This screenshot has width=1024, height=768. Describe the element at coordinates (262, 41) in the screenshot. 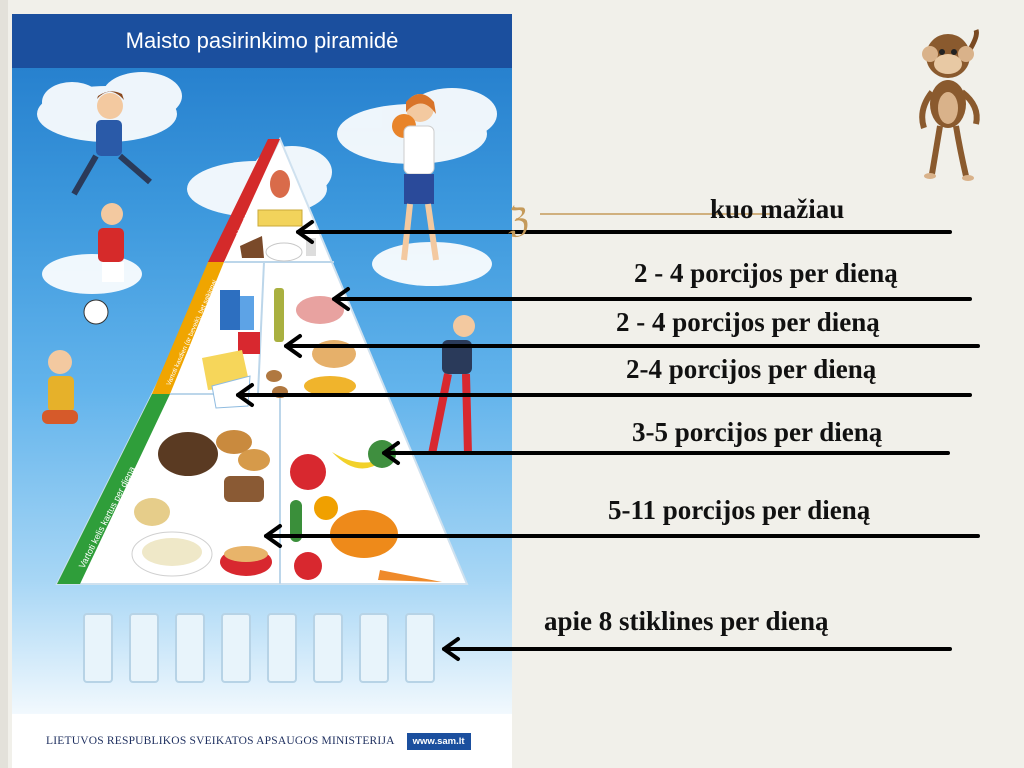

I see `poster-title: Maisto pasirinkimo piramidė` at that location.